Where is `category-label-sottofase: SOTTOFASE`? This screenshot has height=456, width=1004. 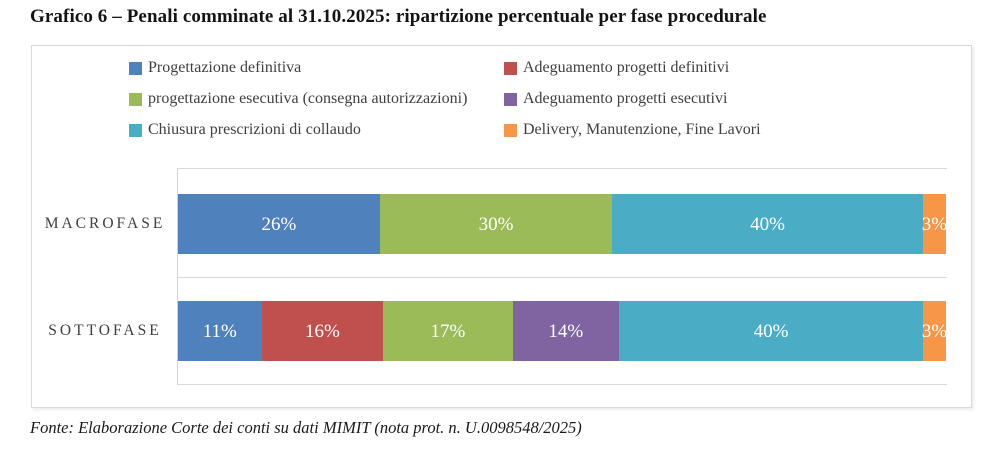
category-label-sottofase: SOTTOFASE is located at coordinates (105, 330).